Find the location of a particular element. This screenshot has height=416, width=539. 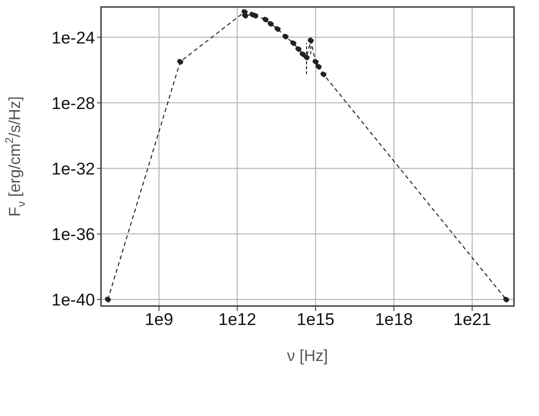

x-tick-label: 1e21 is located at coordinates (472, 320).